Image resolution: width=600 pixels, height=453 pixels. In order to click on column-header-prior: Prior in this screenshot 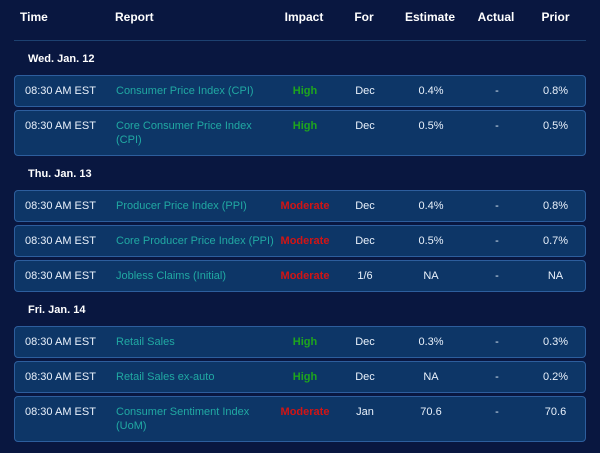, I will do `click(555, 17)`.